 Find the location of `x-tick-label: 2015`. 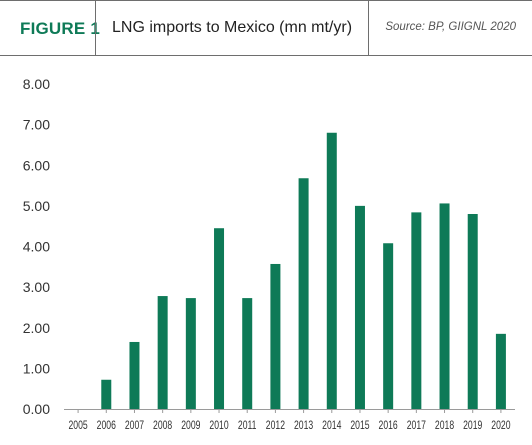

x-tick-label: 2015 is located at coordinates (359, 426).